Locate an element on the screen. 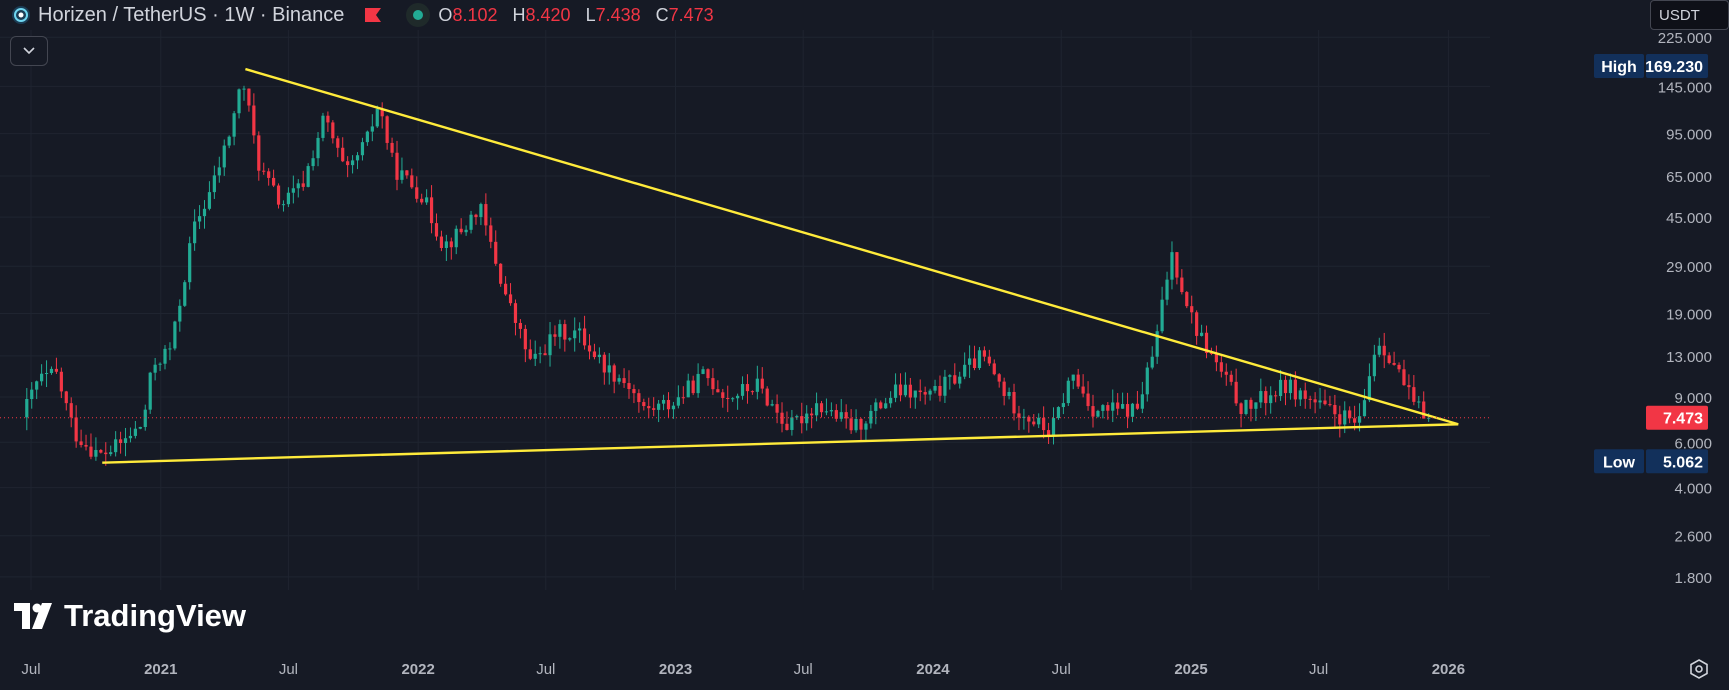 The width and height of the screenshot is (1729, 690). symbol-title: Horizen / TetherUS · 1W · Binance is located at coordinates (191, 14).